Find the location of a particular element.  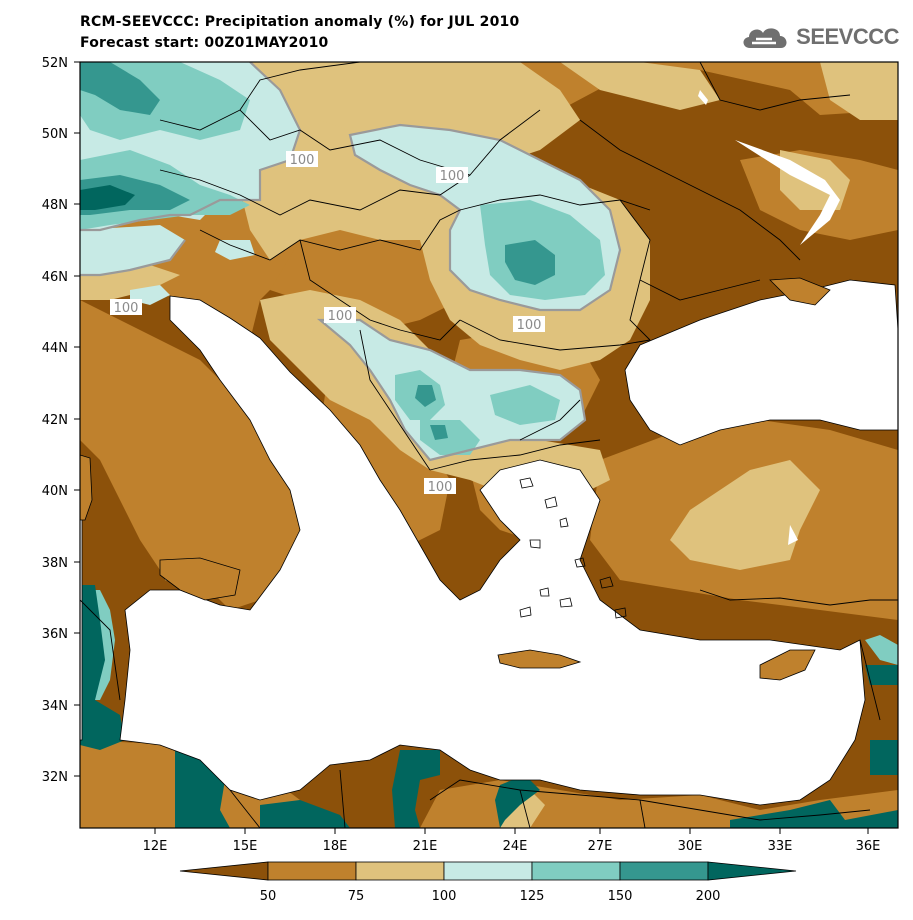

missing-data-patch-small is located at coordinates (703, 97).